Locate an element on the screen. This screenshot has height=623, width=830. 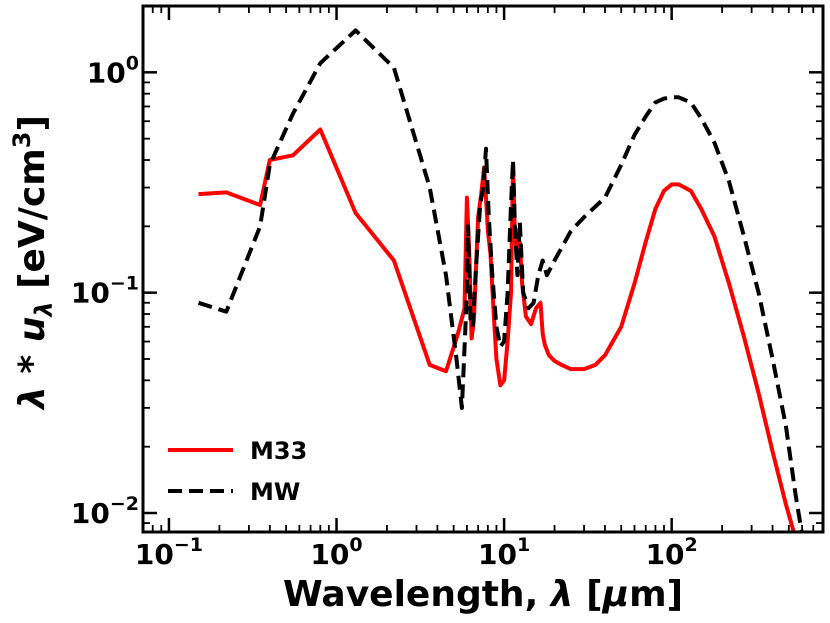
y-axis-label-unit-sup: 3 is located at coordinates (22, 139).